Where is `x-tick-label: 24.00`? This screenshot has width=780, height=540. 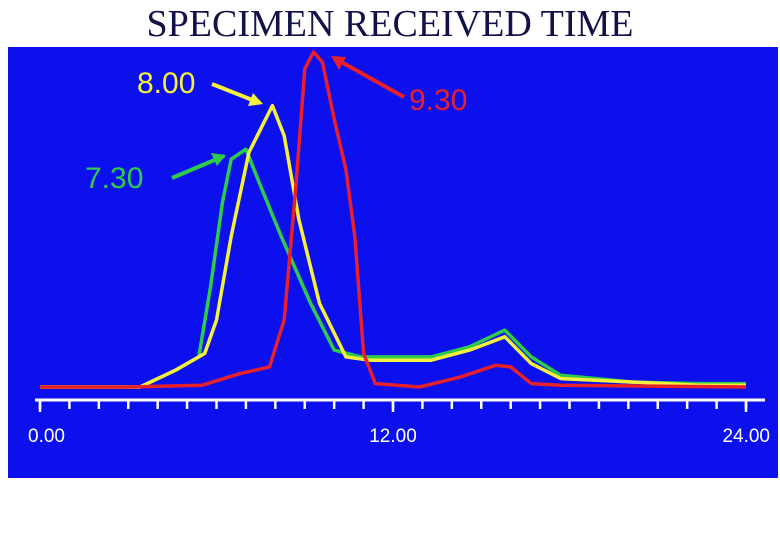 x-tick-label: 24.00 is located at coordinates (746, 436).